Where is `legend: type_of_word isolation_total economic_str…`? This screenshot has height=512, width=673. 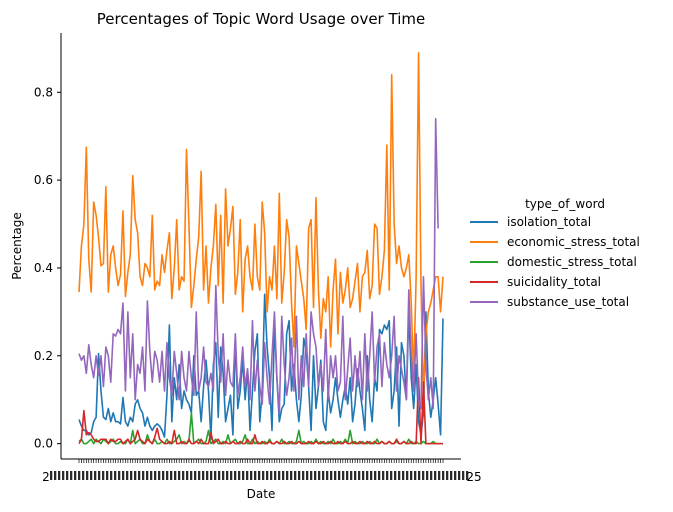 legend: type_of_word isolation_total economic_str… is located at coordinates (555, 253).